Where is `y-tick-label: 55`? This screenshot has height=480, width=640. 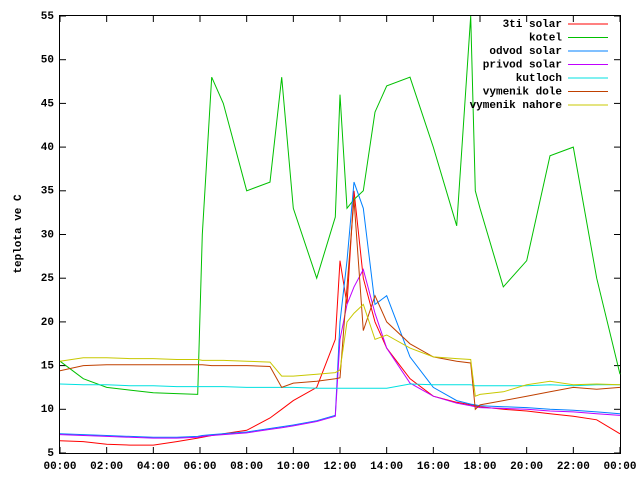
y-tick-label: 55 is located at coordinates (48, 17).